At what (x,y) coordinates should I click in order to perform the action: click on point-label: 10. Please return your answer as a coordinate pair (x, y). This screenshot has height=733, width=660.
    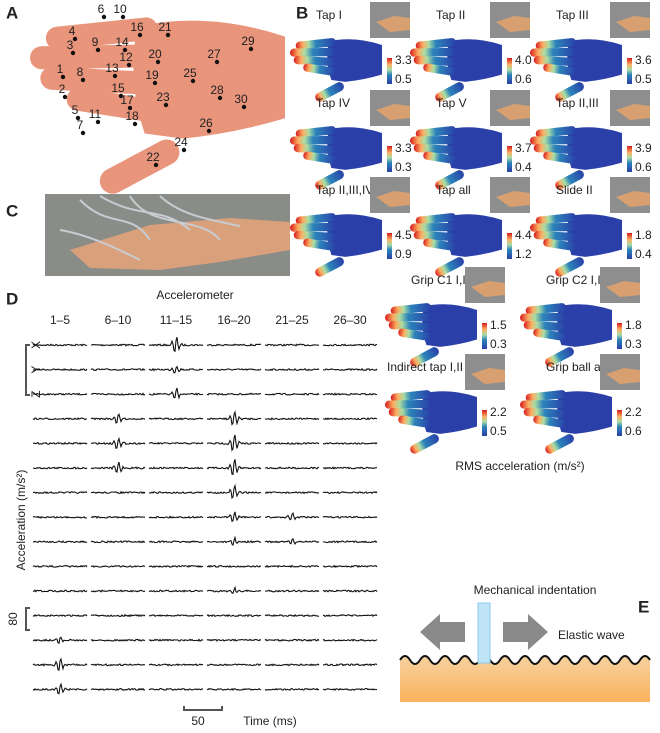
    Looking at the image, I should click on (120, 9).